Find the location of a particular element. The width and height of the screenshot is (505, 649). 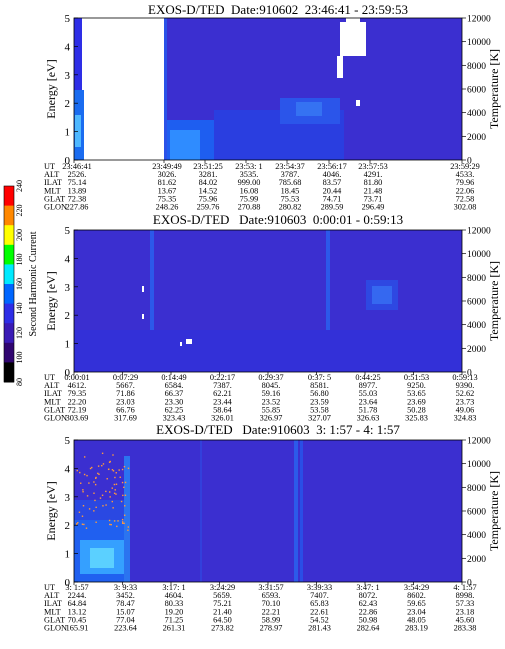

orbit-table-cell: 72.19 is located at coordinates (77, 409).